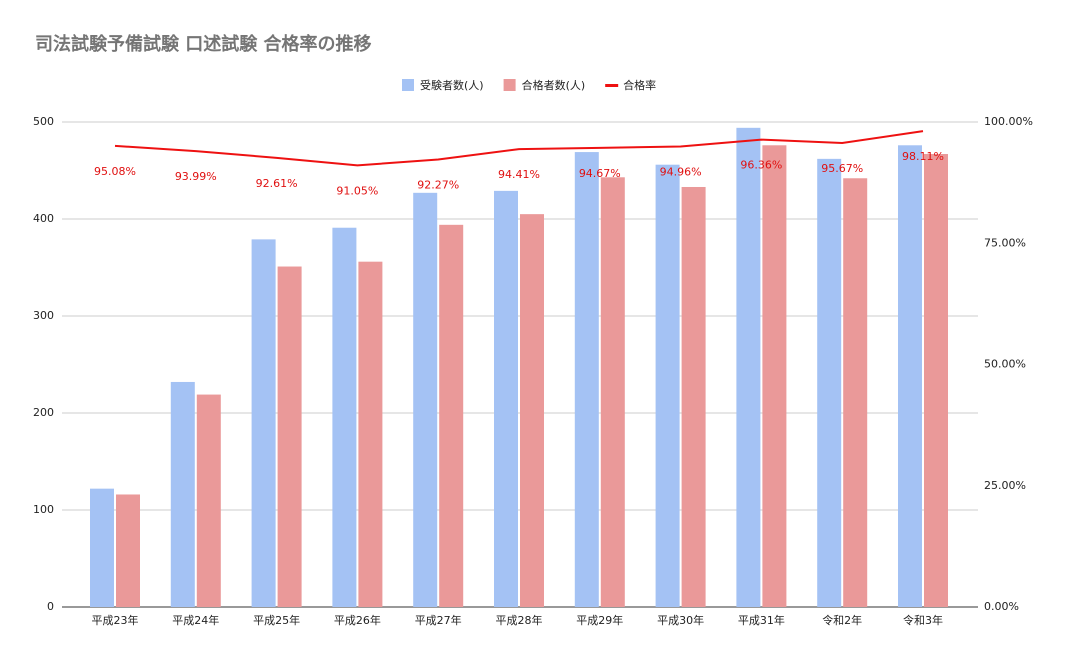 The width and height of the screenshot is (1066, 661). I want to click on x-tick-label: 平成31年, so click(761, 620).